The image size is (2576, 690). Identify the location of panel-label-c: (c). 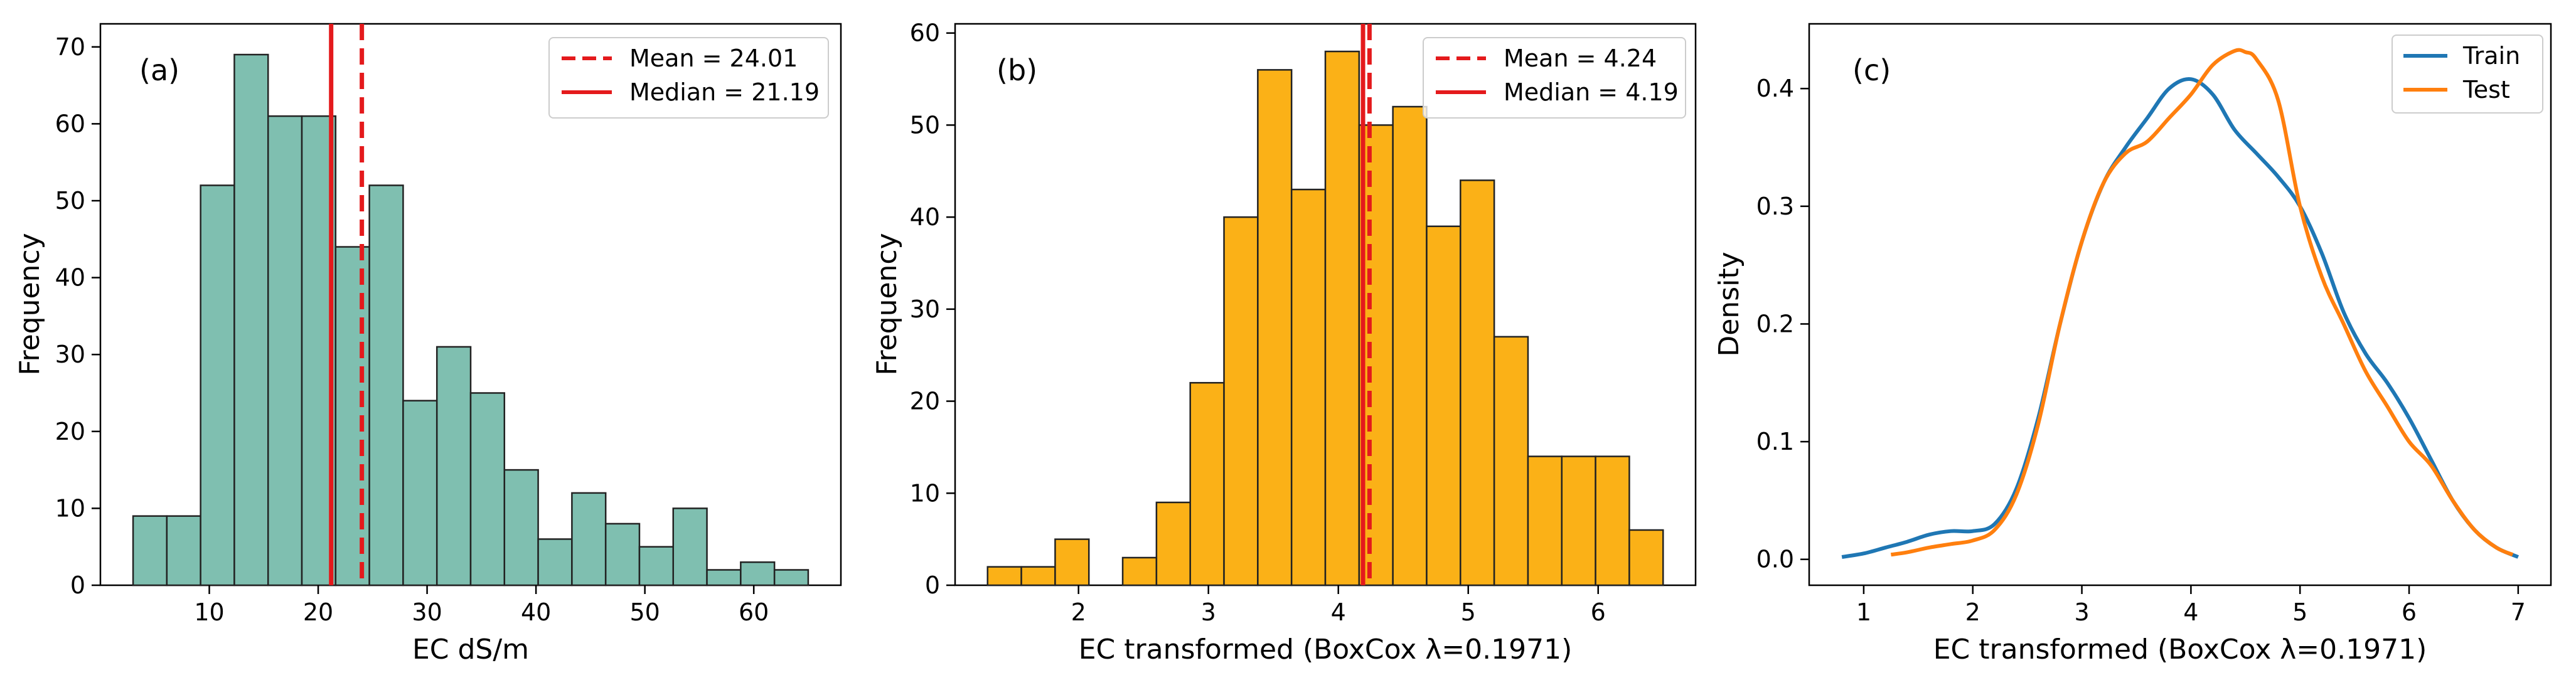
(1872, 70).